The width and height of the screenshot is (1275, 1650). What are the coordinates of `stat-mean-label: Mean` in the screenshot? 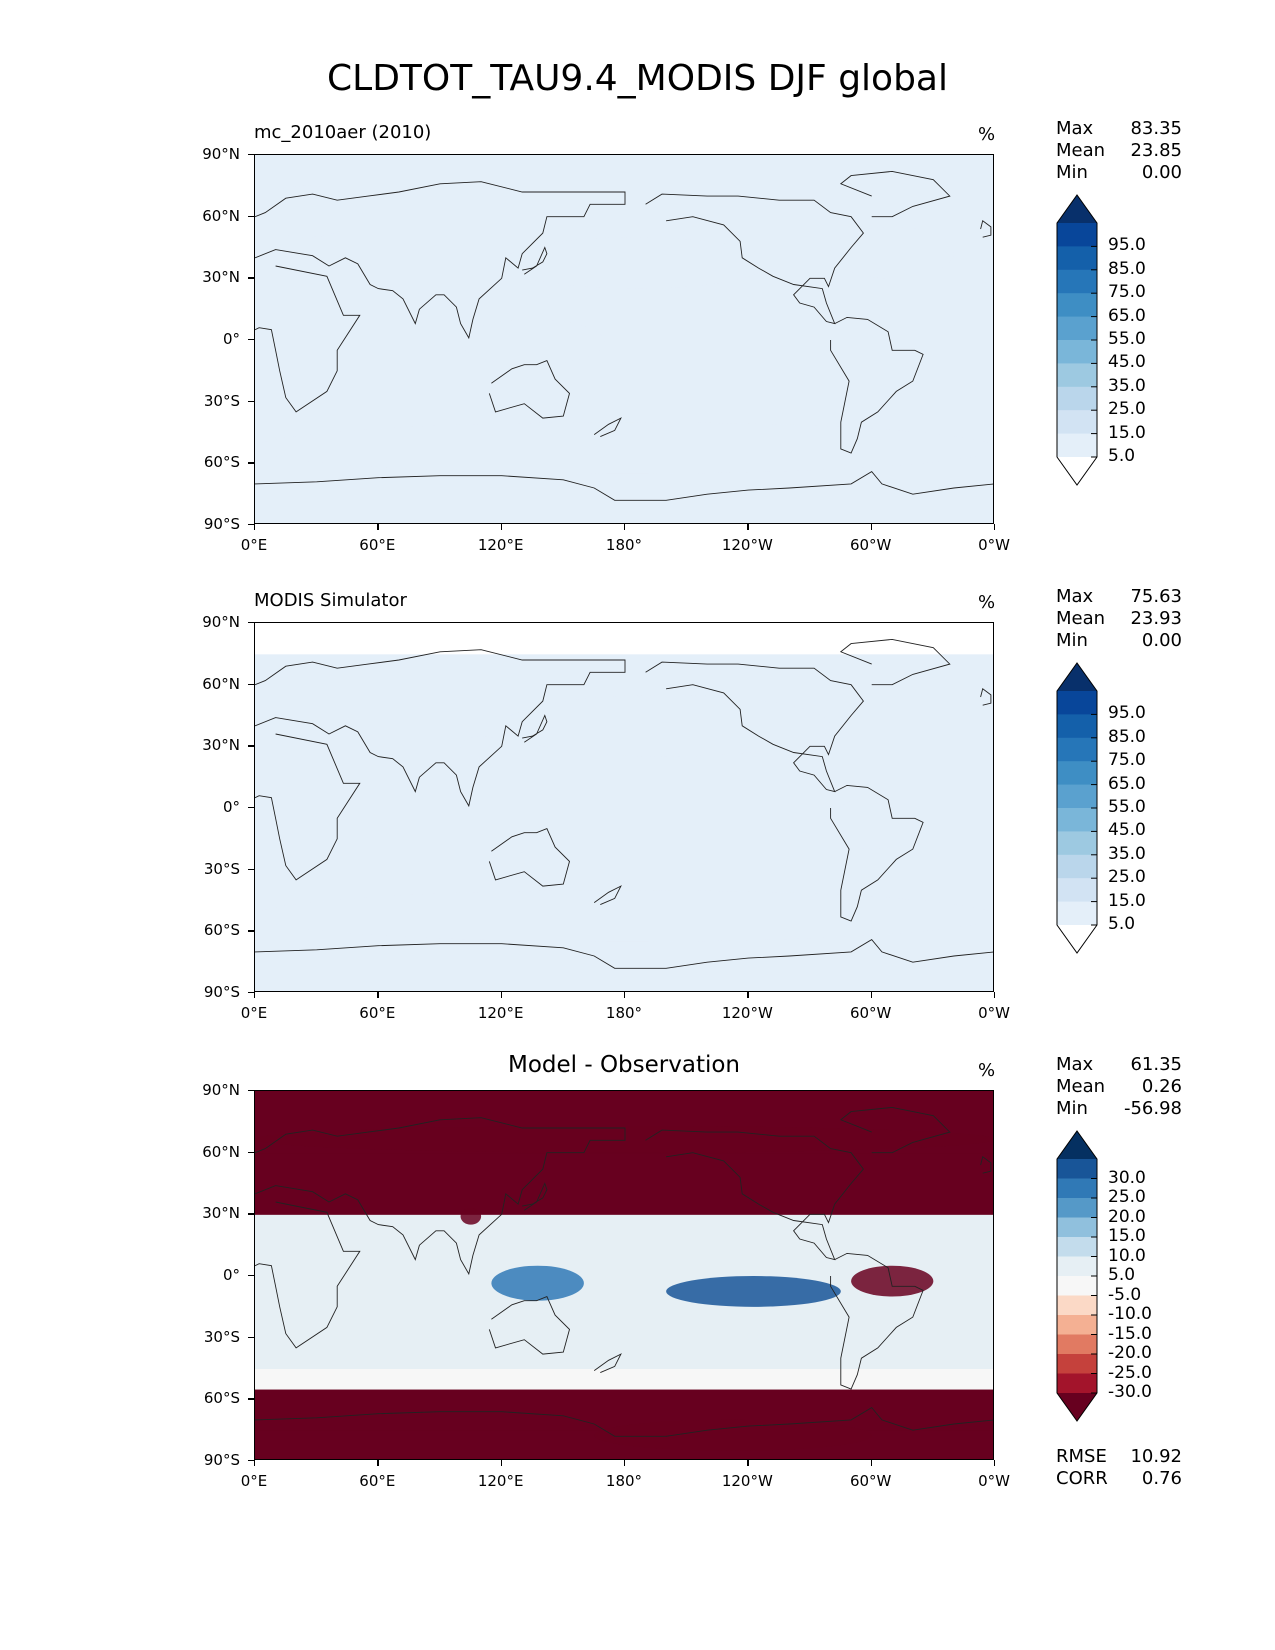 It's located at (1081, 618).